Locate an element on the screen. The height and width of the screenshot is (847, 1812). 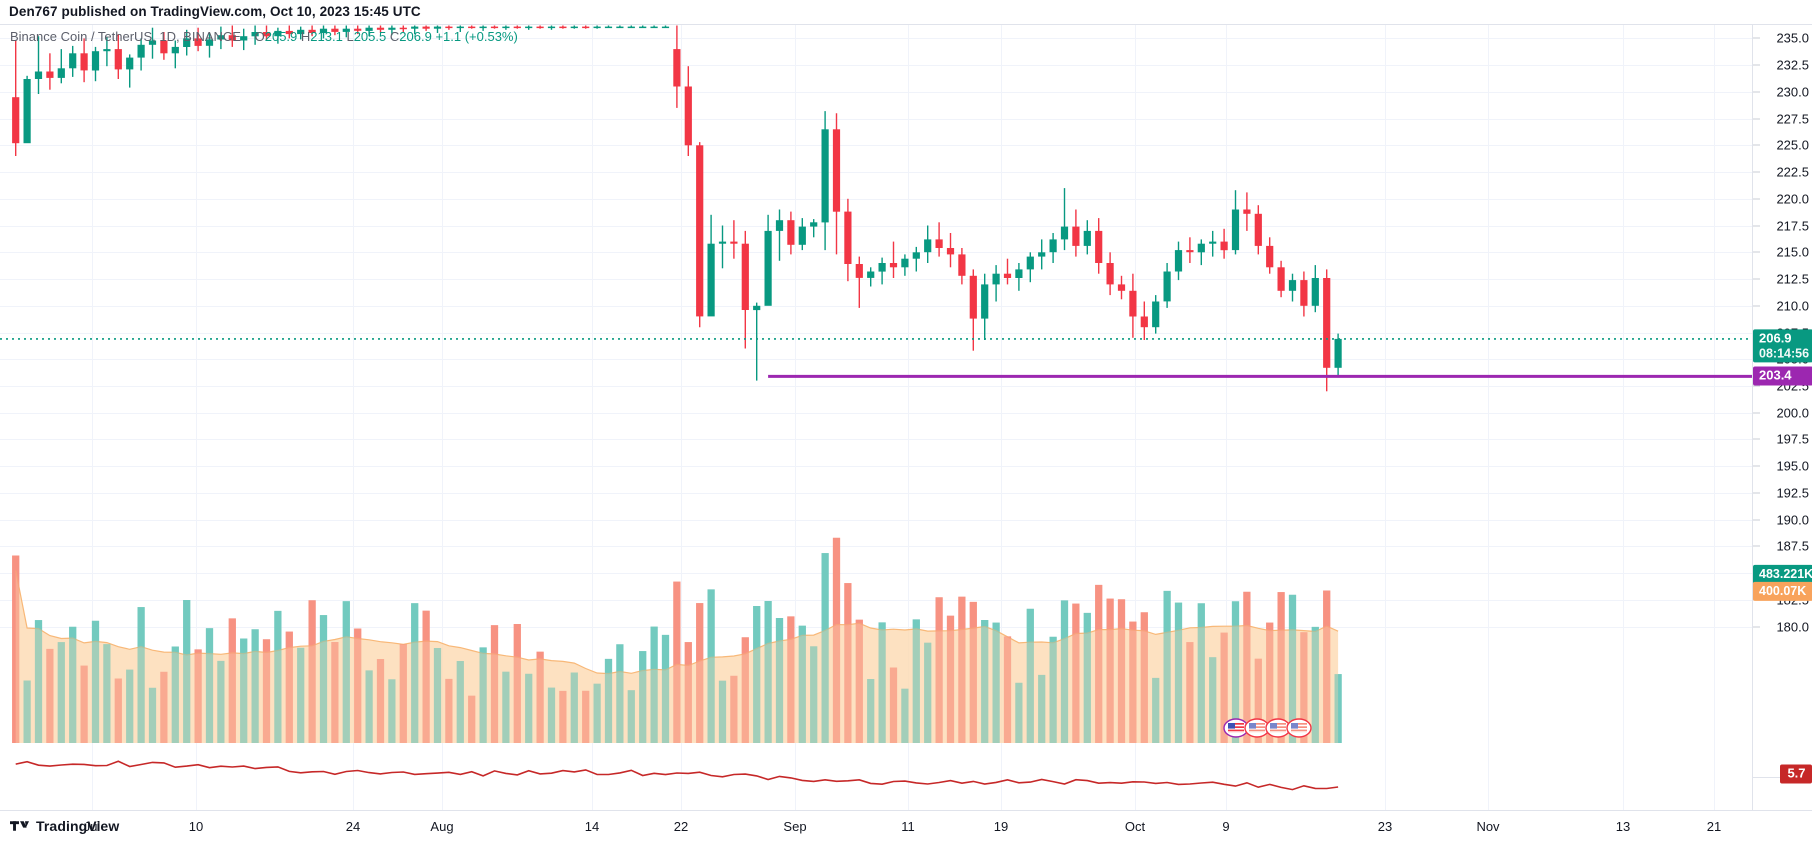
price-tick-label: 212.5 is located at coordinates (1792, 279).